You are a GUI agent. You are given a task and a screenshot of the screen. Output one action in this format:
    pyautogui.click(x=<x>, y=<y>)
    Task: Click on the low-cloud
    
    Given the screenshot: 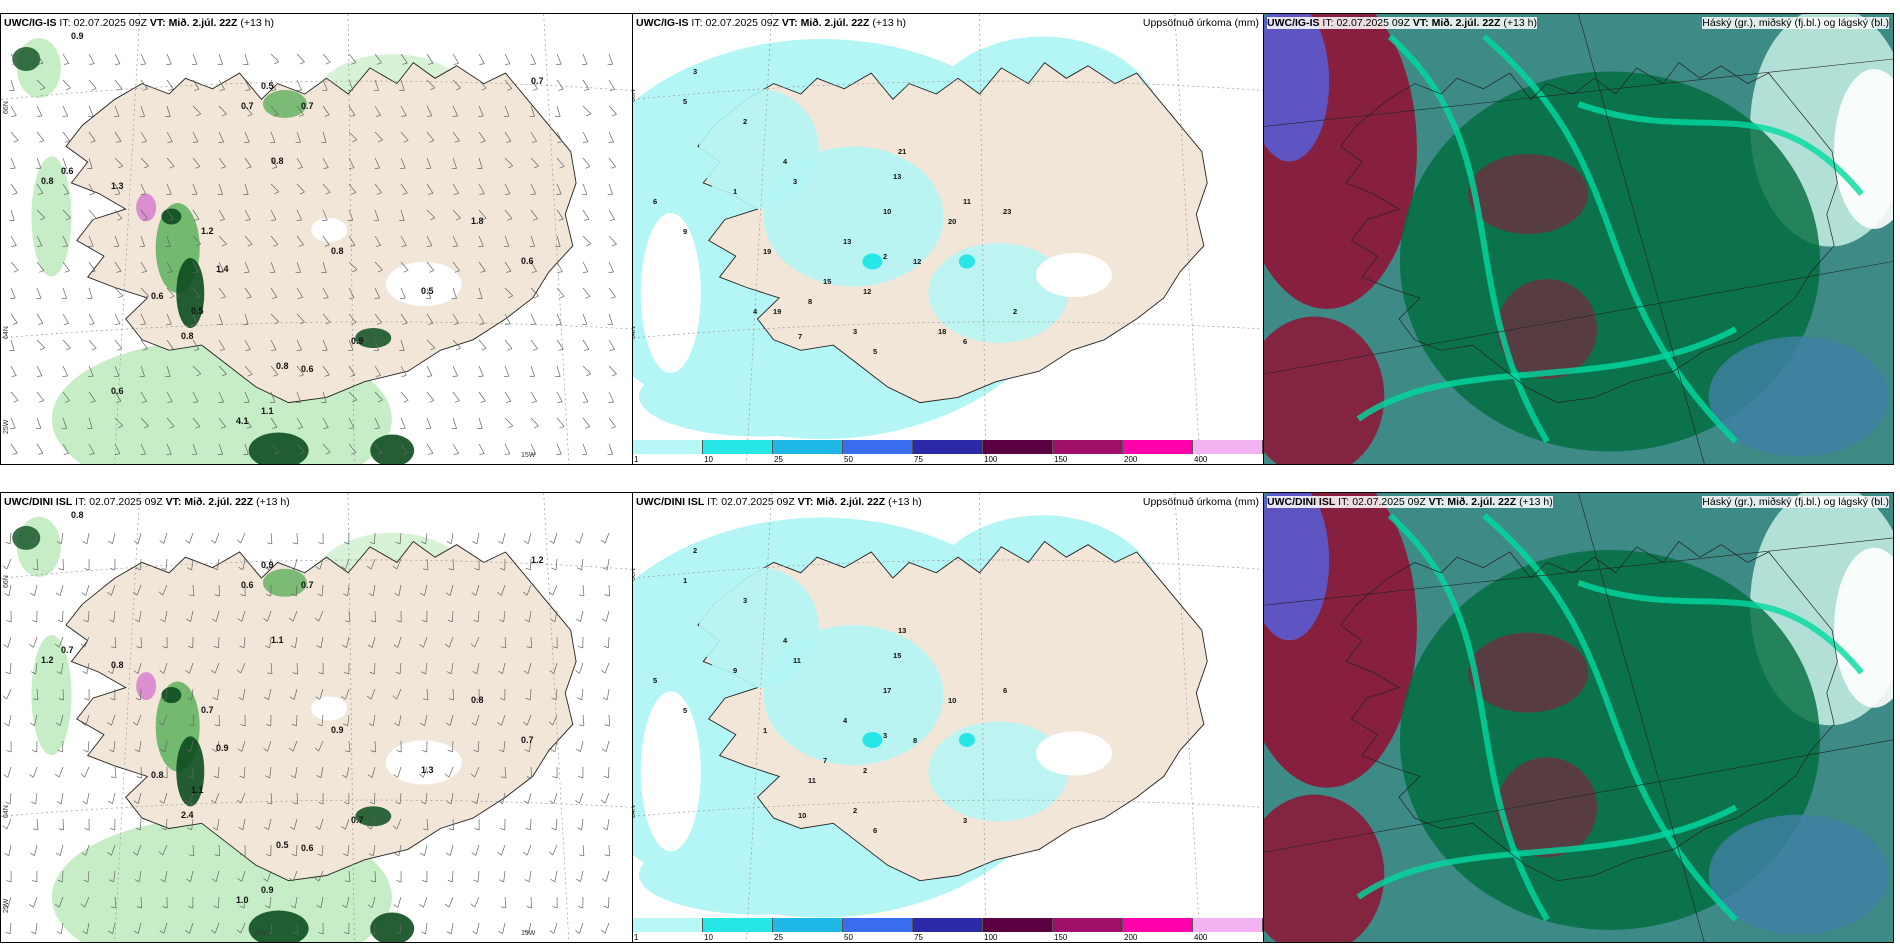 What is the action you would take?
    pyautogui.click(x=1324, y=868)
    